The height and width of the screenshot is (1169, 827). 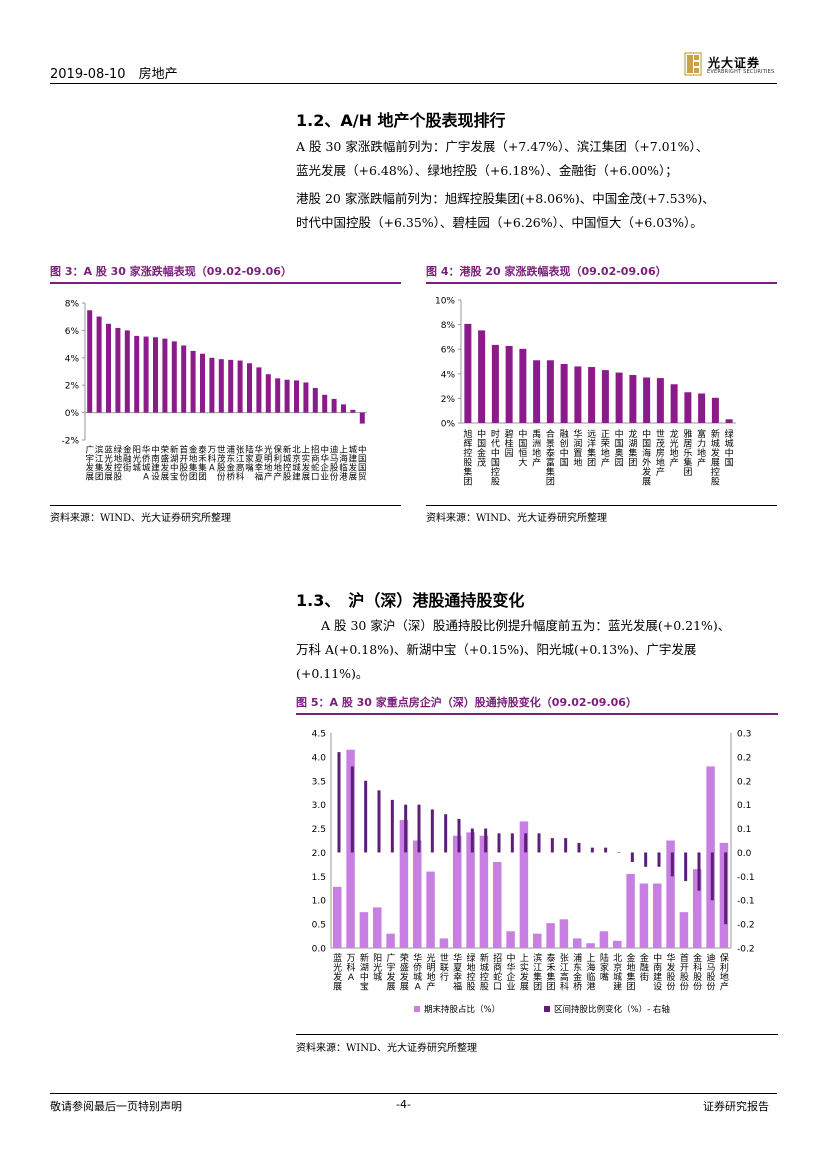 I want to click on fig3-source-rule, so click(x=225, y=505).